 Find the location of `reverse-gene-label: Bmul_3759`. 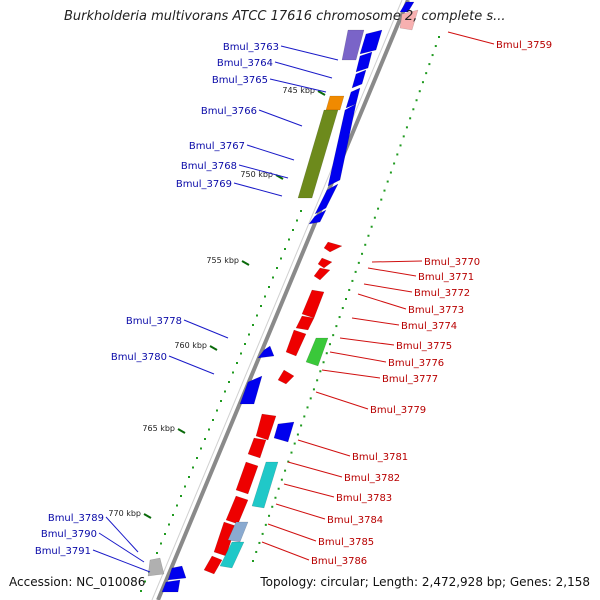

reverse-gene-label: Bmul_3759 is located at coordinates (524, 45).